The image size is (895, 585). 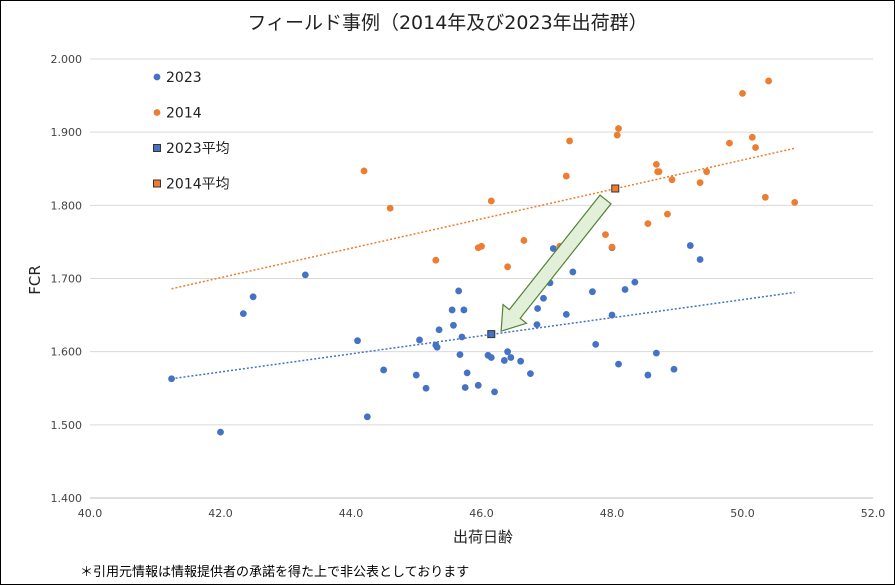 What do you see at coordinates (483, 537) in the screenshot?
I see `x-axis-title: 出荷日齢` at bounding box center [483, 537].